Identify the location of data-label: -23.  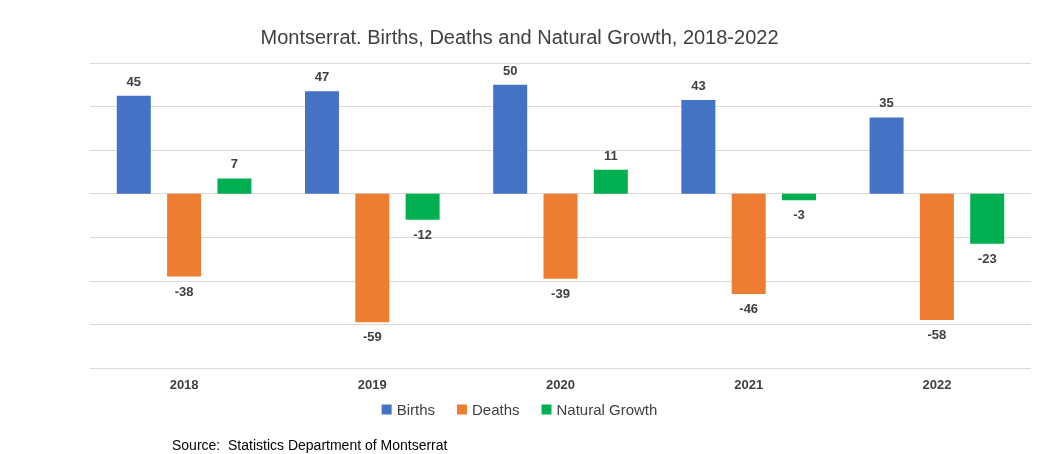
(987, 258).